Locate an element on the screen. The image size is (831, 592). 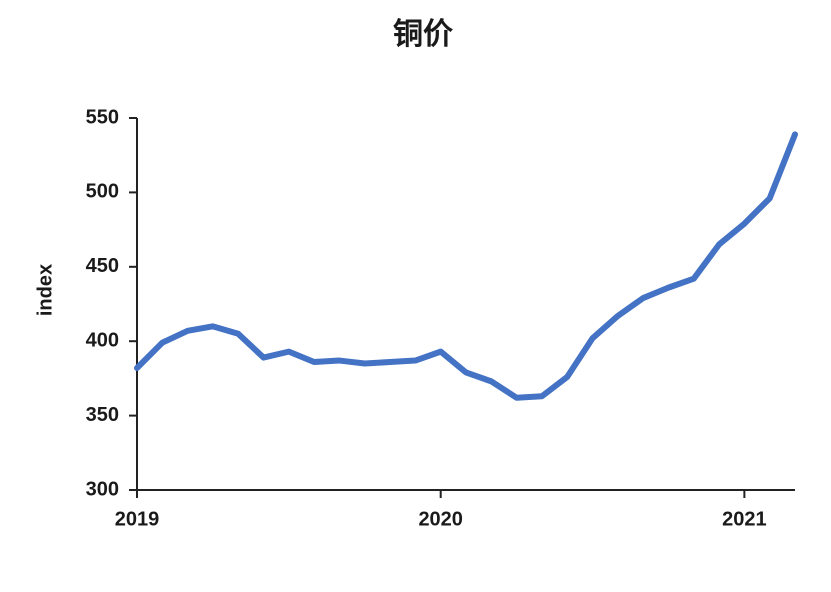
x-tick-label: 2020 is located at coordinates (440, 519).